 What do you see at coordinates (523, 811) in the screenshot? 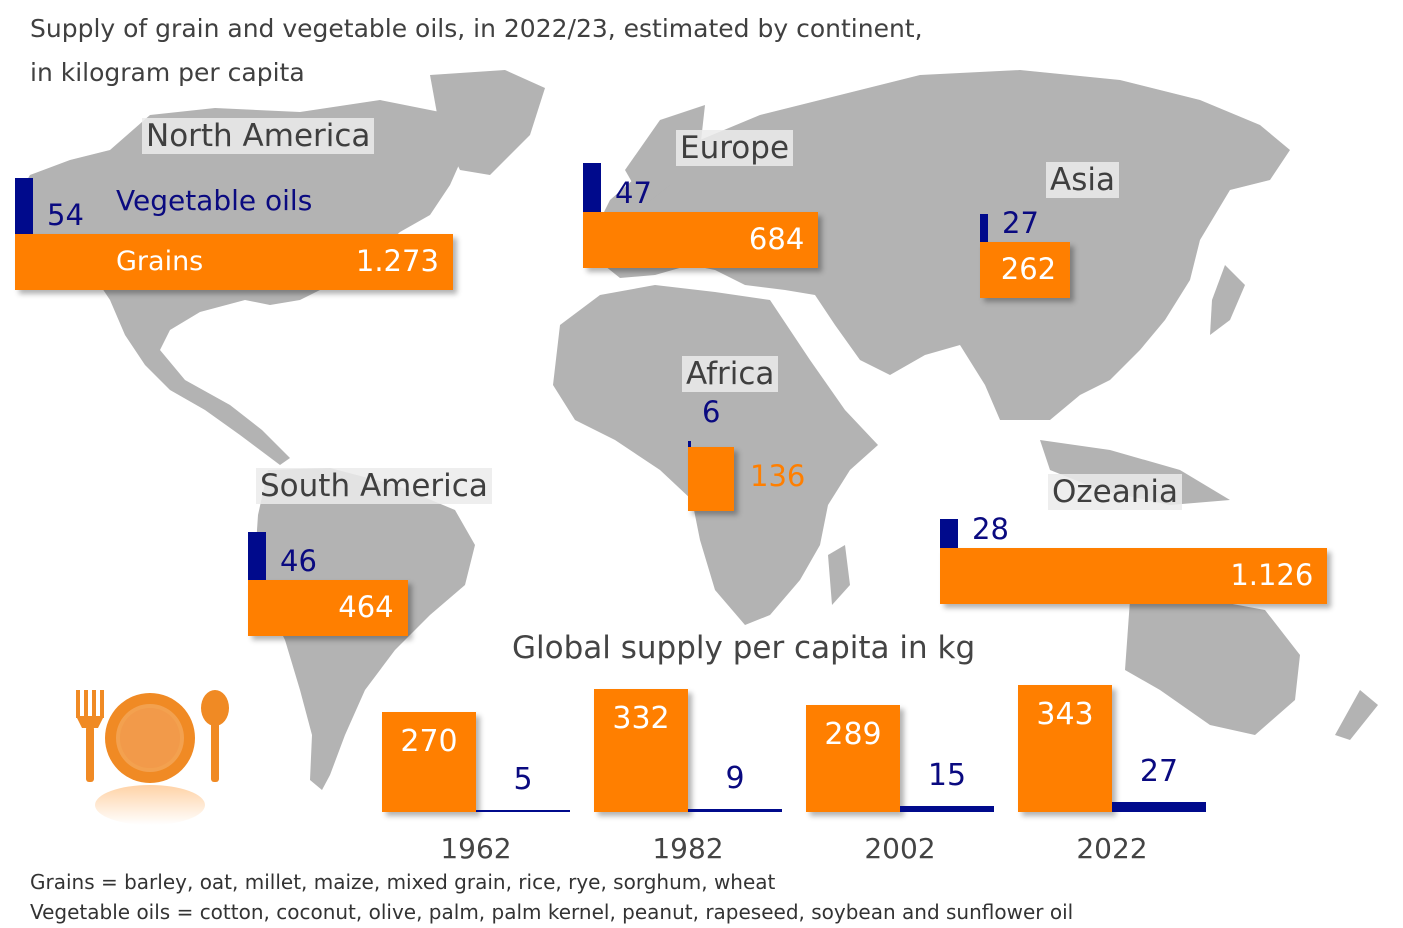
I see `global-oil-bar-1962` at bounding box center [523, 811].